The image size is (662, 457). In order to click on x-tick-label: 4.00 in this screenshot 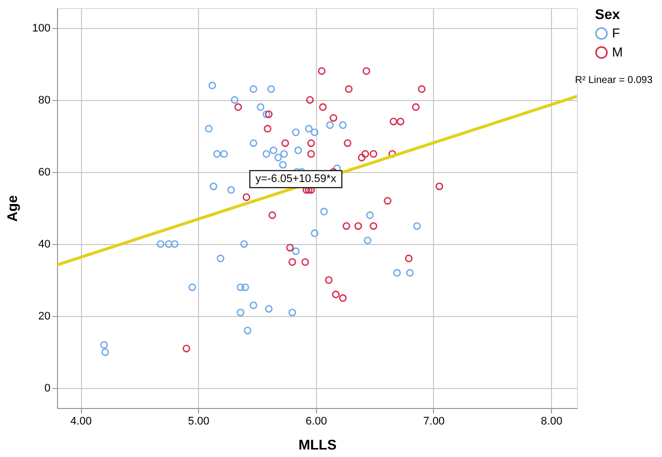, I will do `click(81, 422)`.